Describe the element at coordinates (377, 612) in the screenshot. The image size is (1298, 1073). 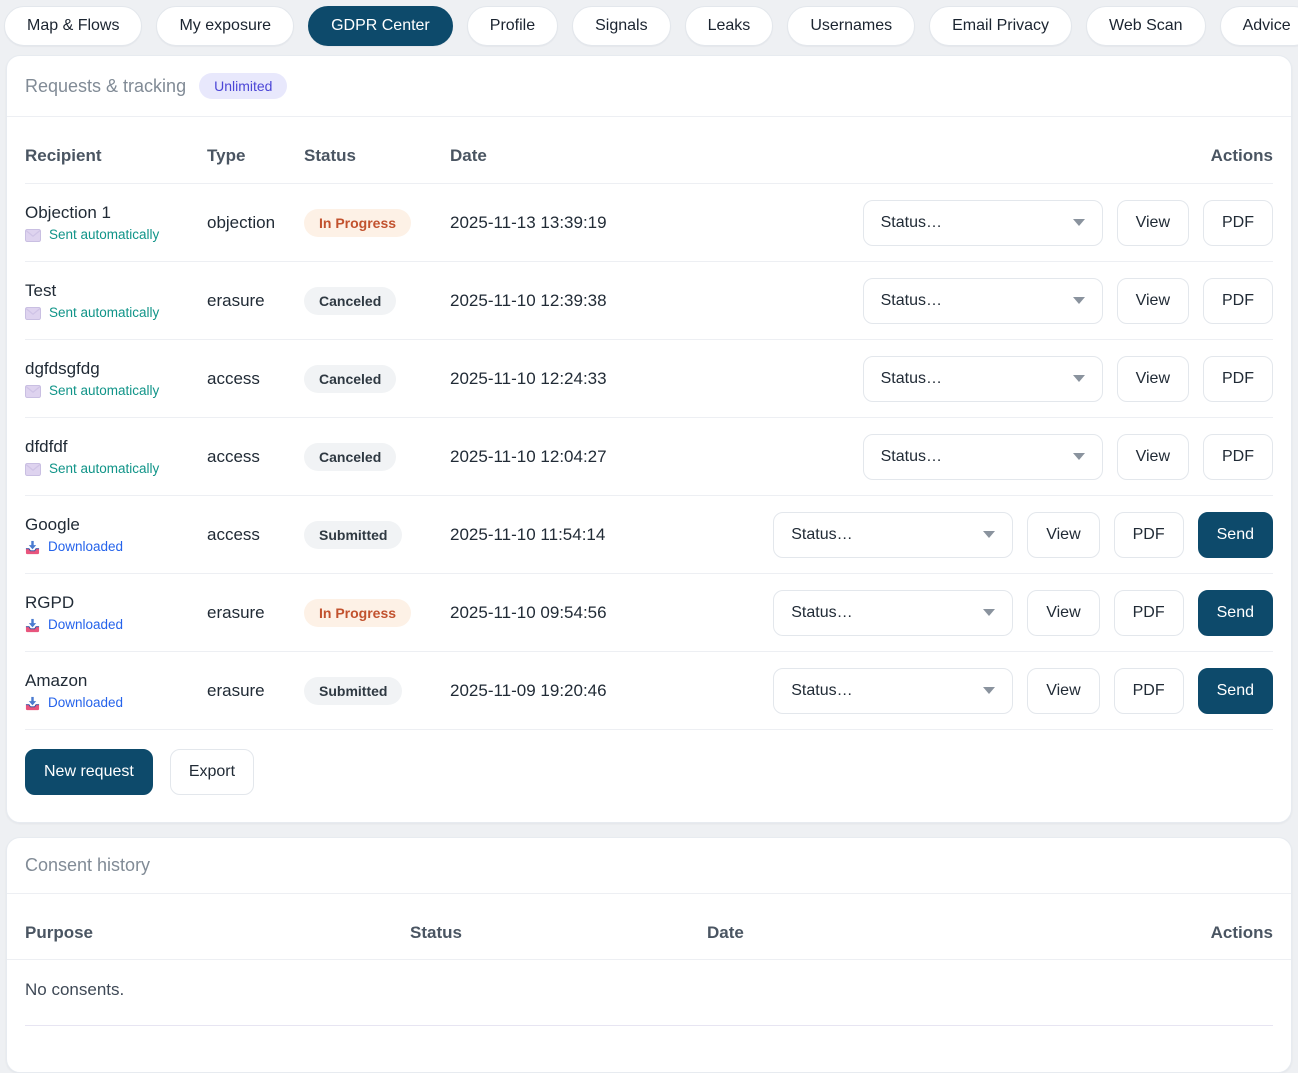
I see `status-cell: In Progress` at that location.